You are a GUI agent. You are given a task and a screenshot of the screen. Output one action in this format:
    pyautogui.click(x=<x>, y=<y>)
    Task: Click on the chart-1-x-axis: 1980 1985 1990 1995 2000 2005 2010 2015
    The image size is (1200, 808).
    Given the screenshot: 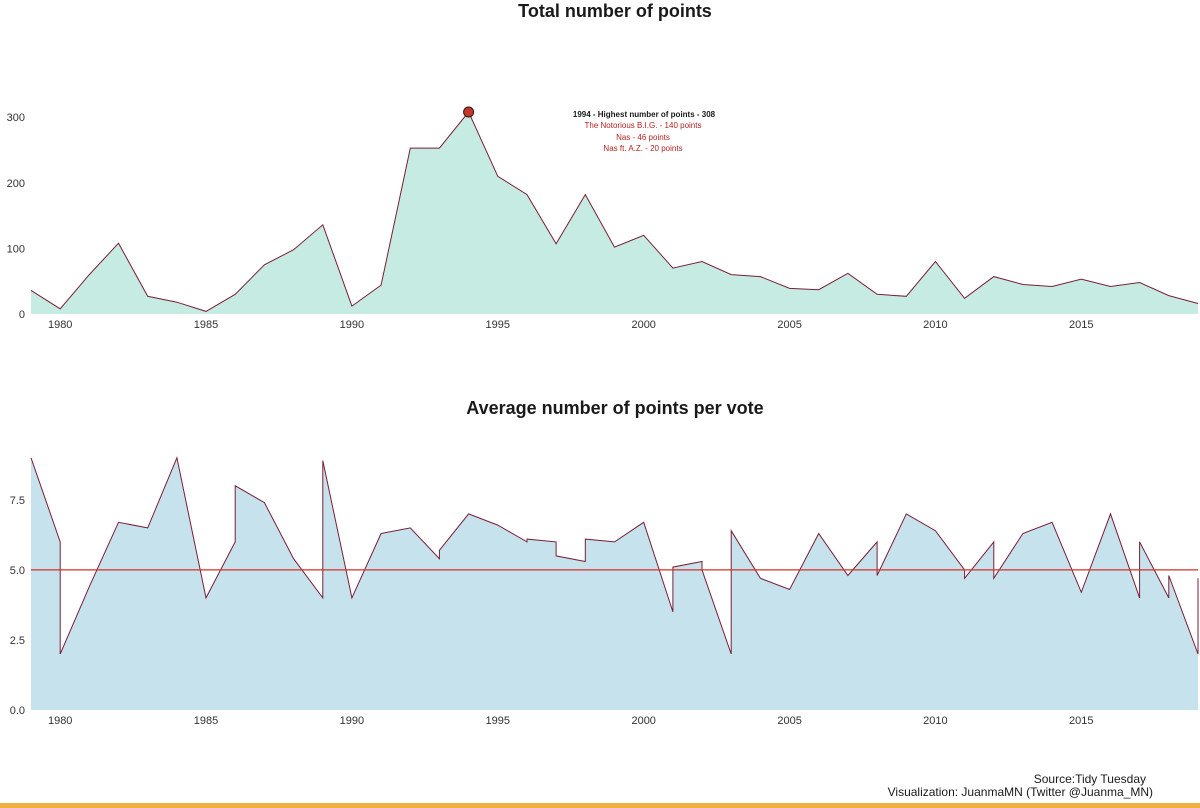 What is the action you would take?
    pyautogui.click(x=571, y=325)
    